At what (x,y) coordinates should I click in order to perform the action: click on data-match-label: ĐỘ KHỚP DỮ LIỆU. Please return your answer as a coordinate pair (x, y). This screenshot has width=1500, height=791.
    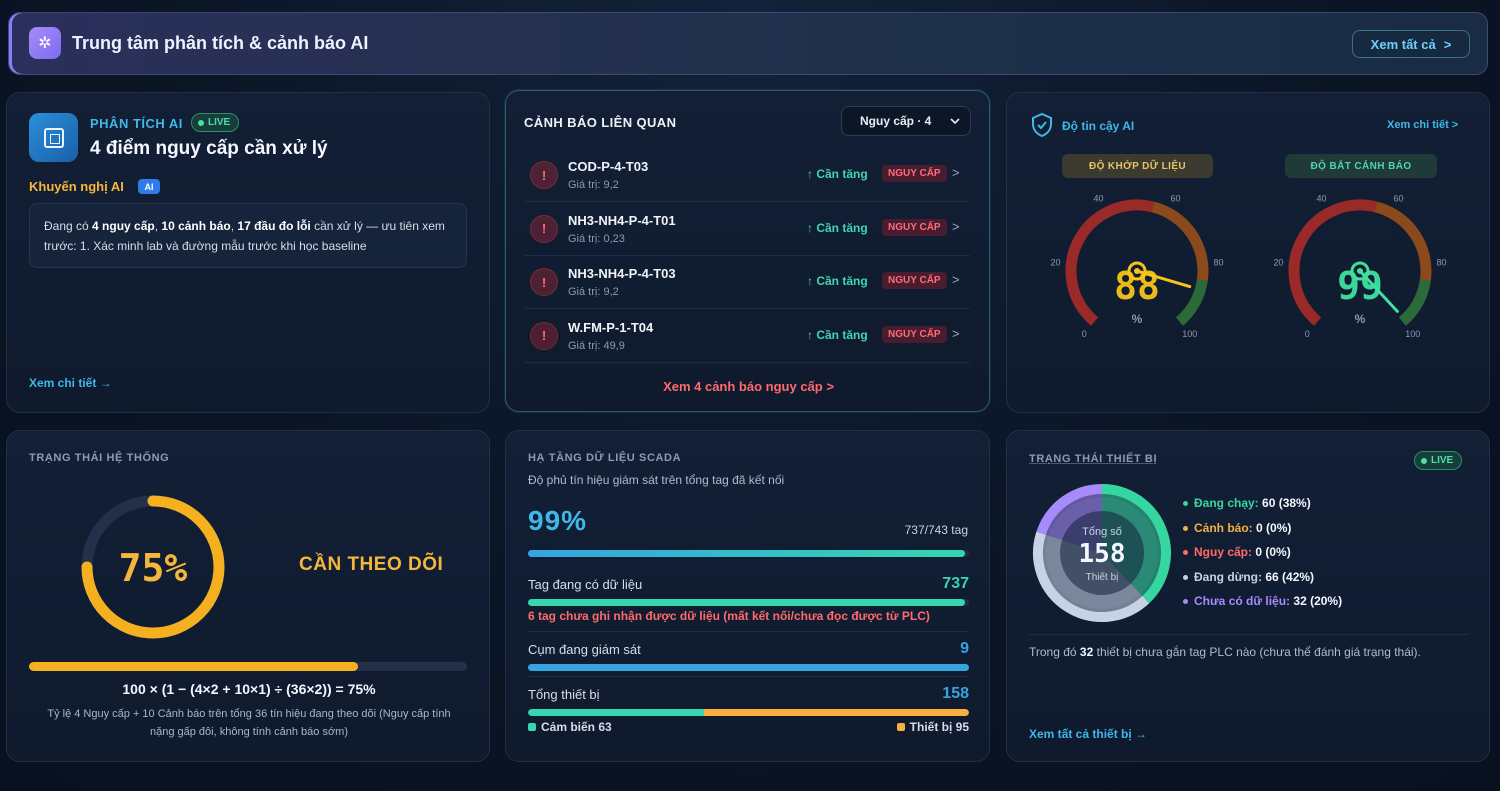
    Looking at the image, I should click on (1137, 166).